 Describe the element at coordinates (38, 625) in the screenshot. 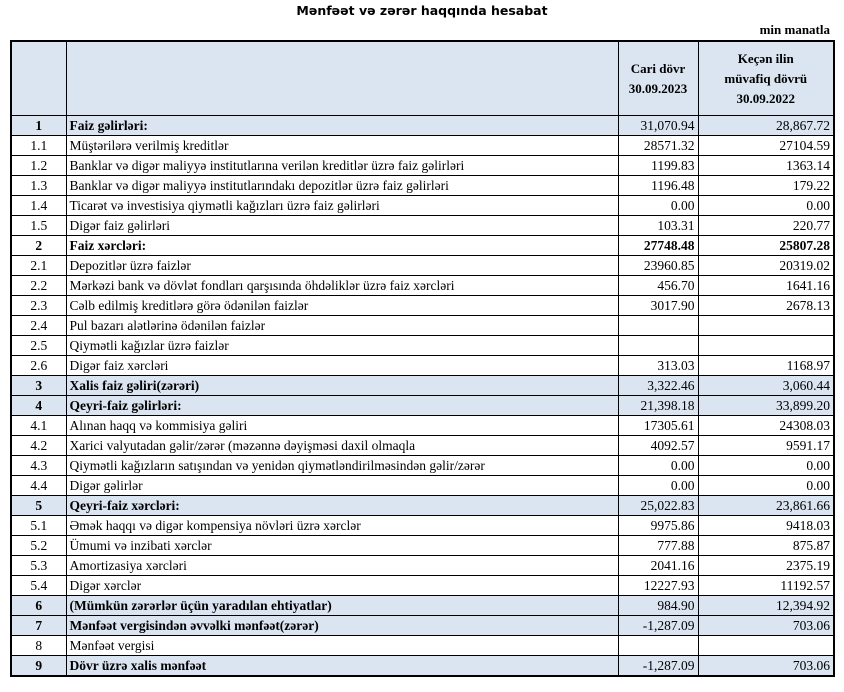

I see `row-number: 7` at that location.